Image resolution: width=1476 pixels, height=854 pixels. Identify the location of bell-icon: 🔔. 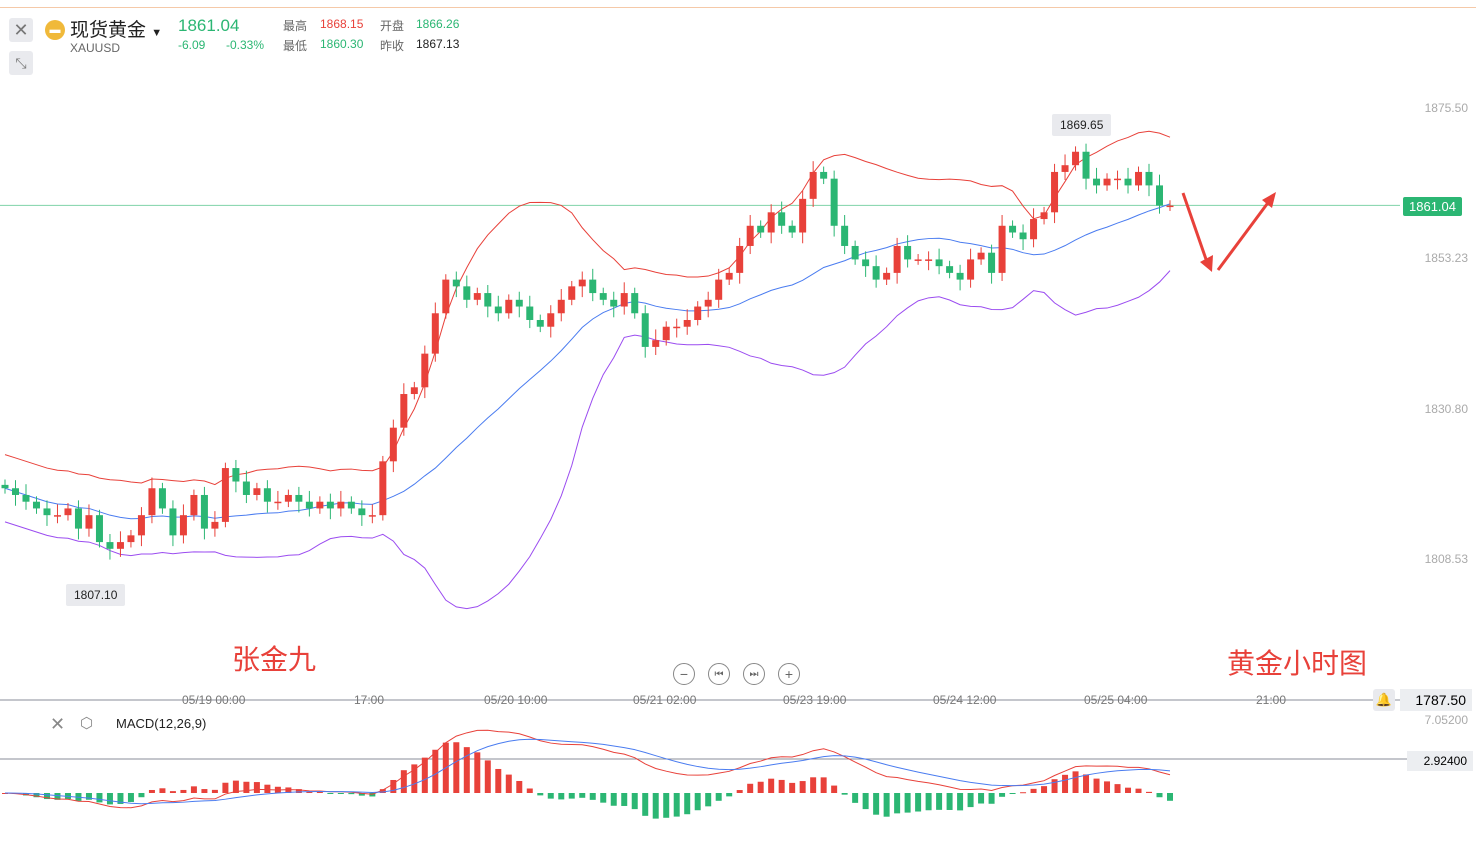
(1384, 700).